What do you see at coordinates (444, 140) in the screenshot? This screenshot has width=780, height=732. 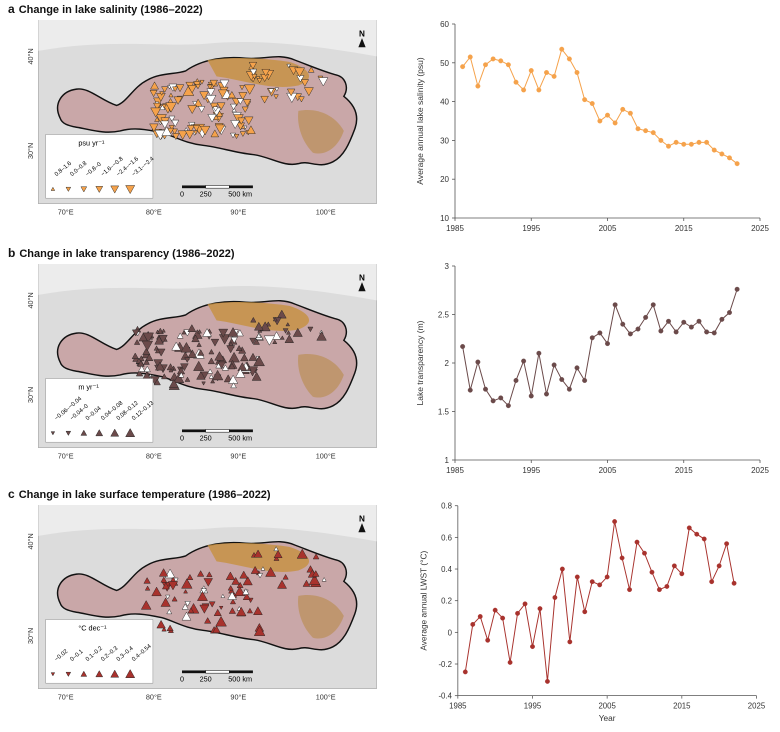 I see `y-tick-label: 30` at bounding box center [444, 140].